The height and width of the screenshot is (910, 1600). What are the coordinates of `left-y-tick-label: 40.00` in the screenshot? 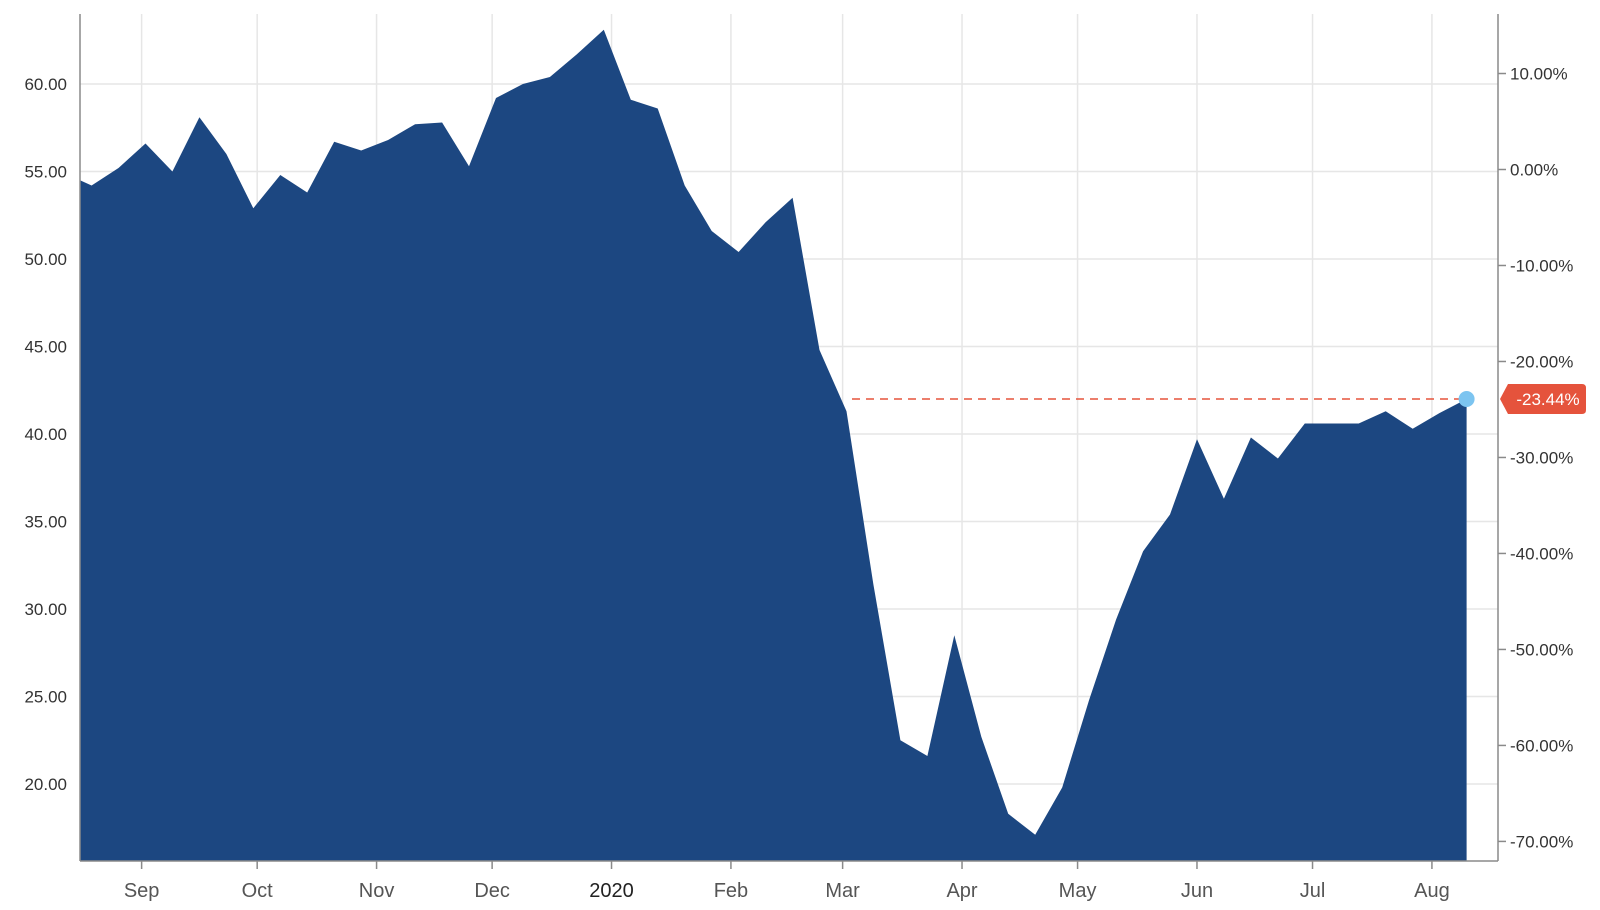 It's located at (45, 434).